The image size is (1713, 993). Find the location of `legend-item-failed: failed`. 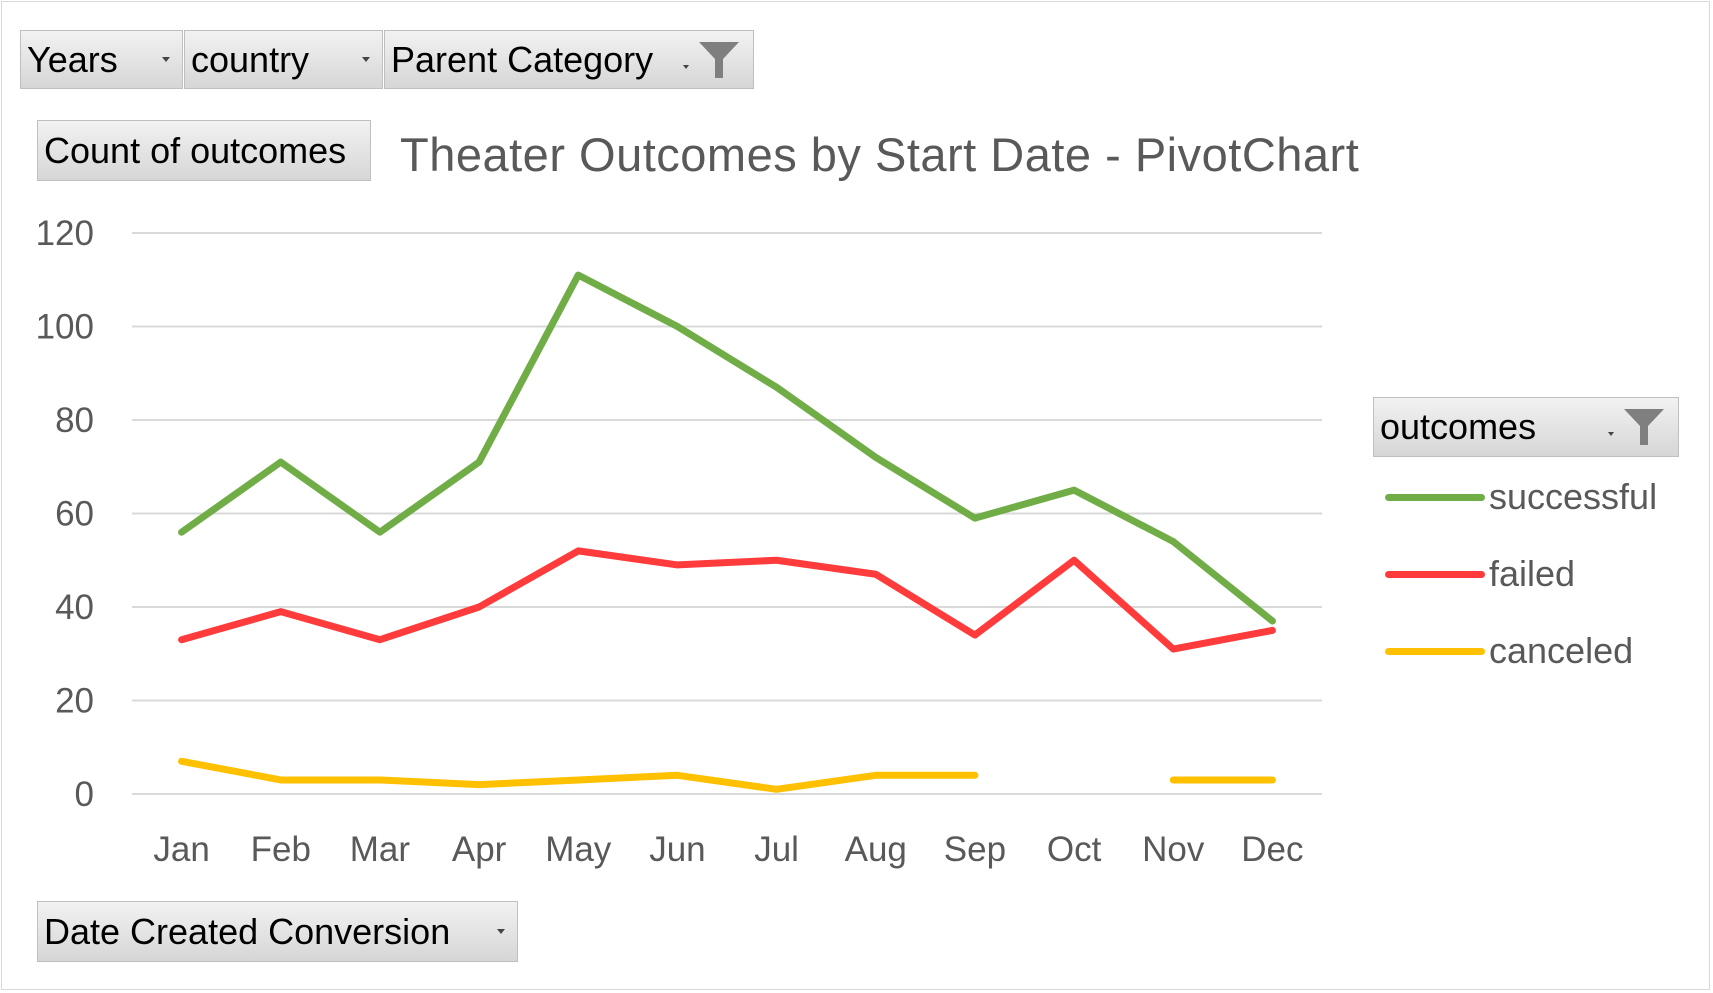

legend-item-failed: failed is located at coordinates (1480, 574).